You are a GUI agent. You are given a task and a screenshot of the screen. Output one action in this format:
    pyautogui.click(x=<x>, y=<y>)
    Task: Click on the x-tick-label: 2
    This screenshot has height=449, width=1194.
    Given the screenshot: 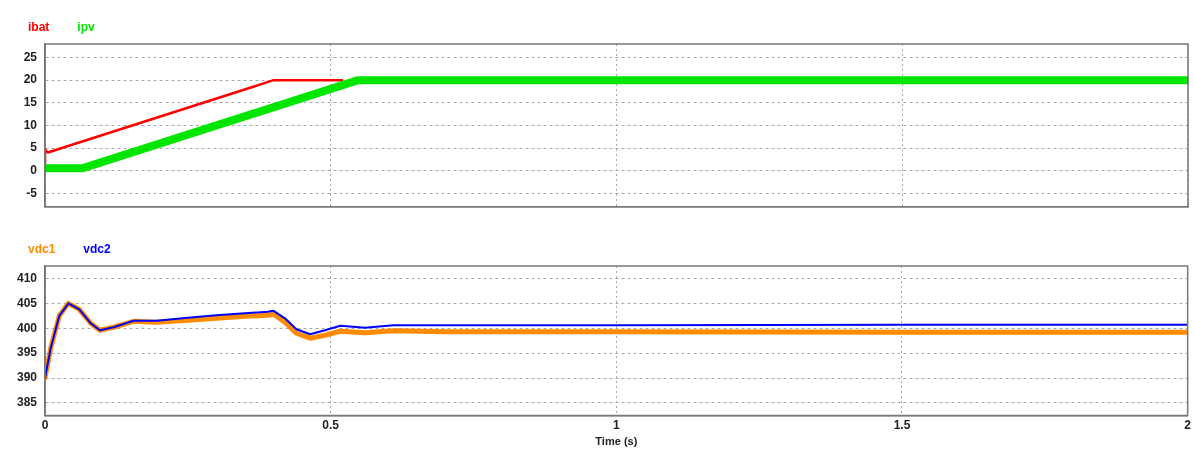 What is the action you would take?
    pyautogui.click(x=1188, y=424)
    